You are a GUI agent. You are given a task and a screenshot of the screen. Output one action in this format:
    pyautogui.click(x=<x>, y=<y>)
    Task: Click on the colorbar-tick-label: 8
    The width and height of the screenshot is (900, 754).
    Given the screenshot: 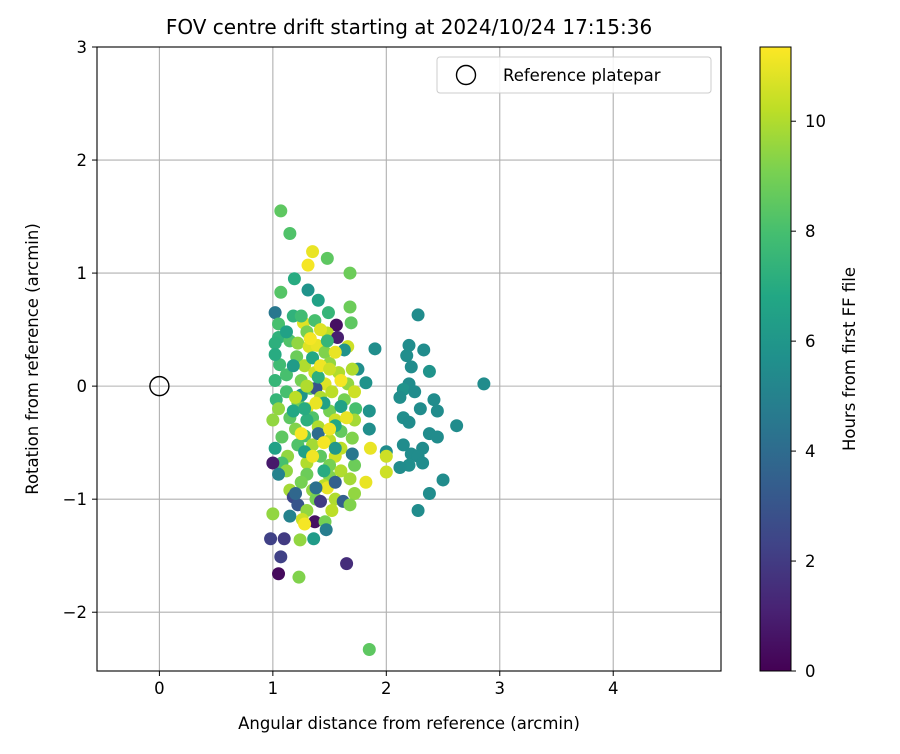 What is the action you would take?
    pyautogui.click(x=810, y=231)
    